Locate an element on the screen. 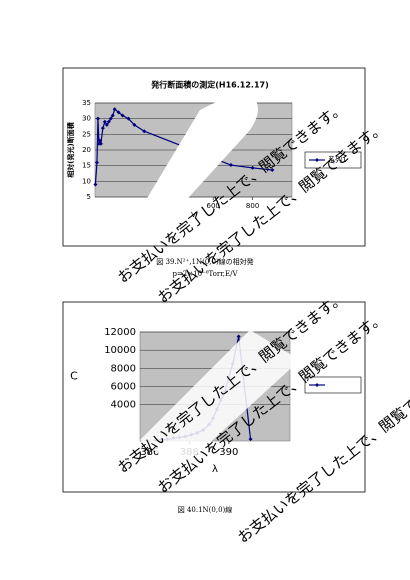 The height and width of the screenshot is (580, 410). y-tick-label: 20 is located at coordinates (86, 150).